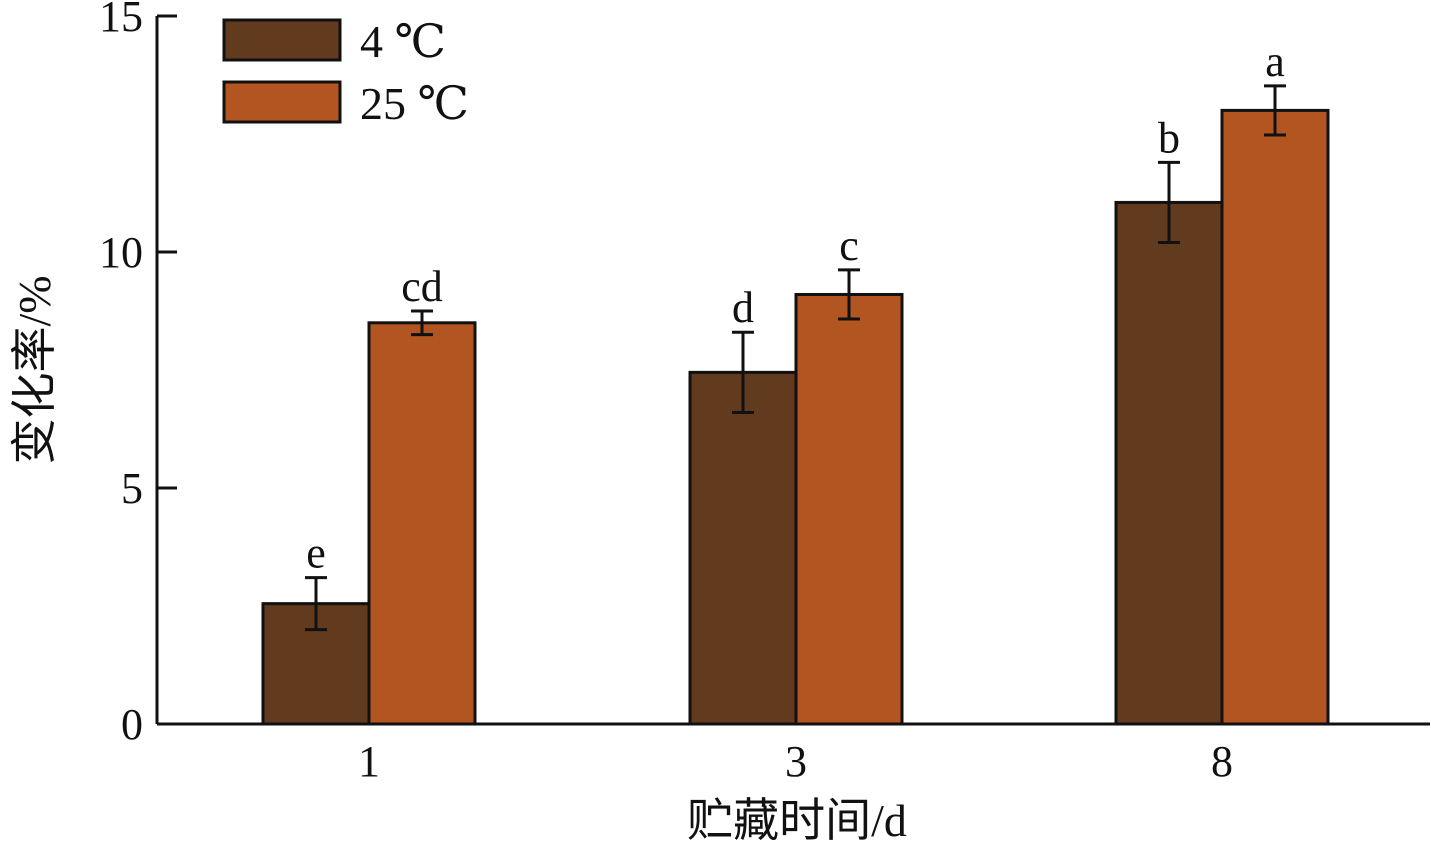 Image resolution: width=1439 pixels, height=845 pixels. What do you see at coordinates (1275, 61) in the screenshot?
I see `significance-label: a` at bounding box center [1275, 61].